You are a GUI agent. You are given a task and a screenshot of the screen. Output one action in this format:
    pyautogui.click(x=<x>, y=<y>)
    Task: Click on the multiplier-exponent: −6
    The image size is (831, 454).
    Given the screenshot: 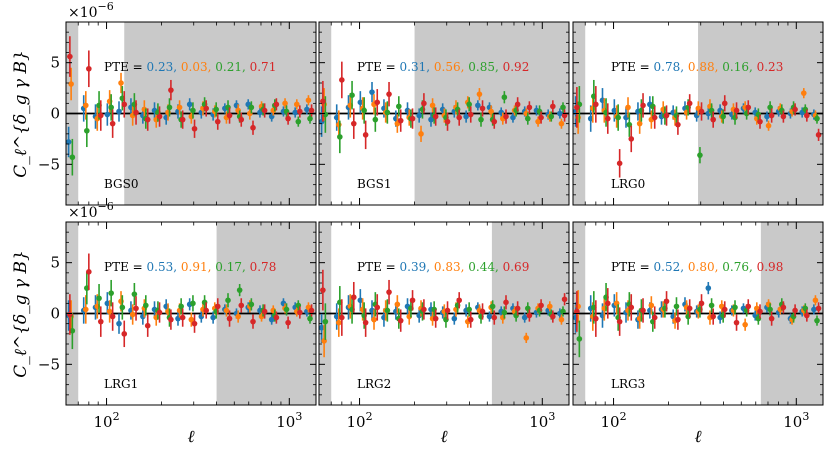 What is the action you would take?
    pyautogui.click(x=106, y=206)
    